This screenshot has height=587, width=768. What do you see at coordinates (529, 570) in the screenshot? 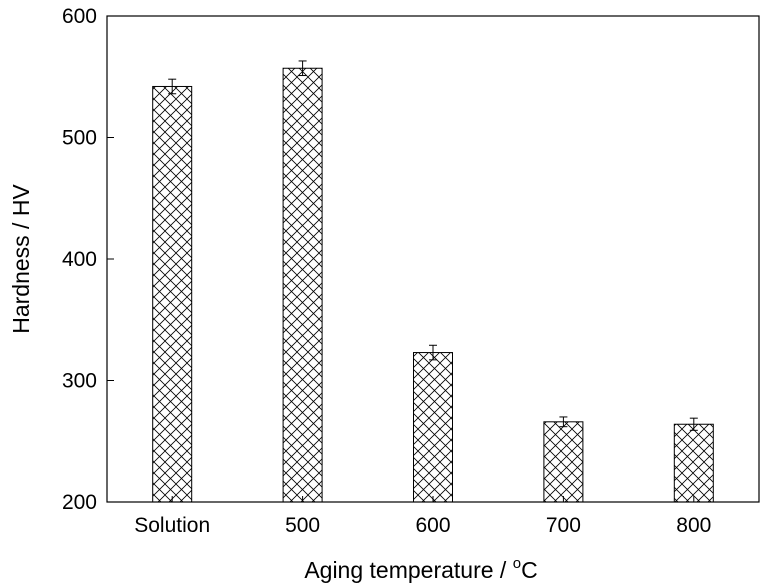
I see `x-axis-title-unit: C` at bounding box center [529, 570].